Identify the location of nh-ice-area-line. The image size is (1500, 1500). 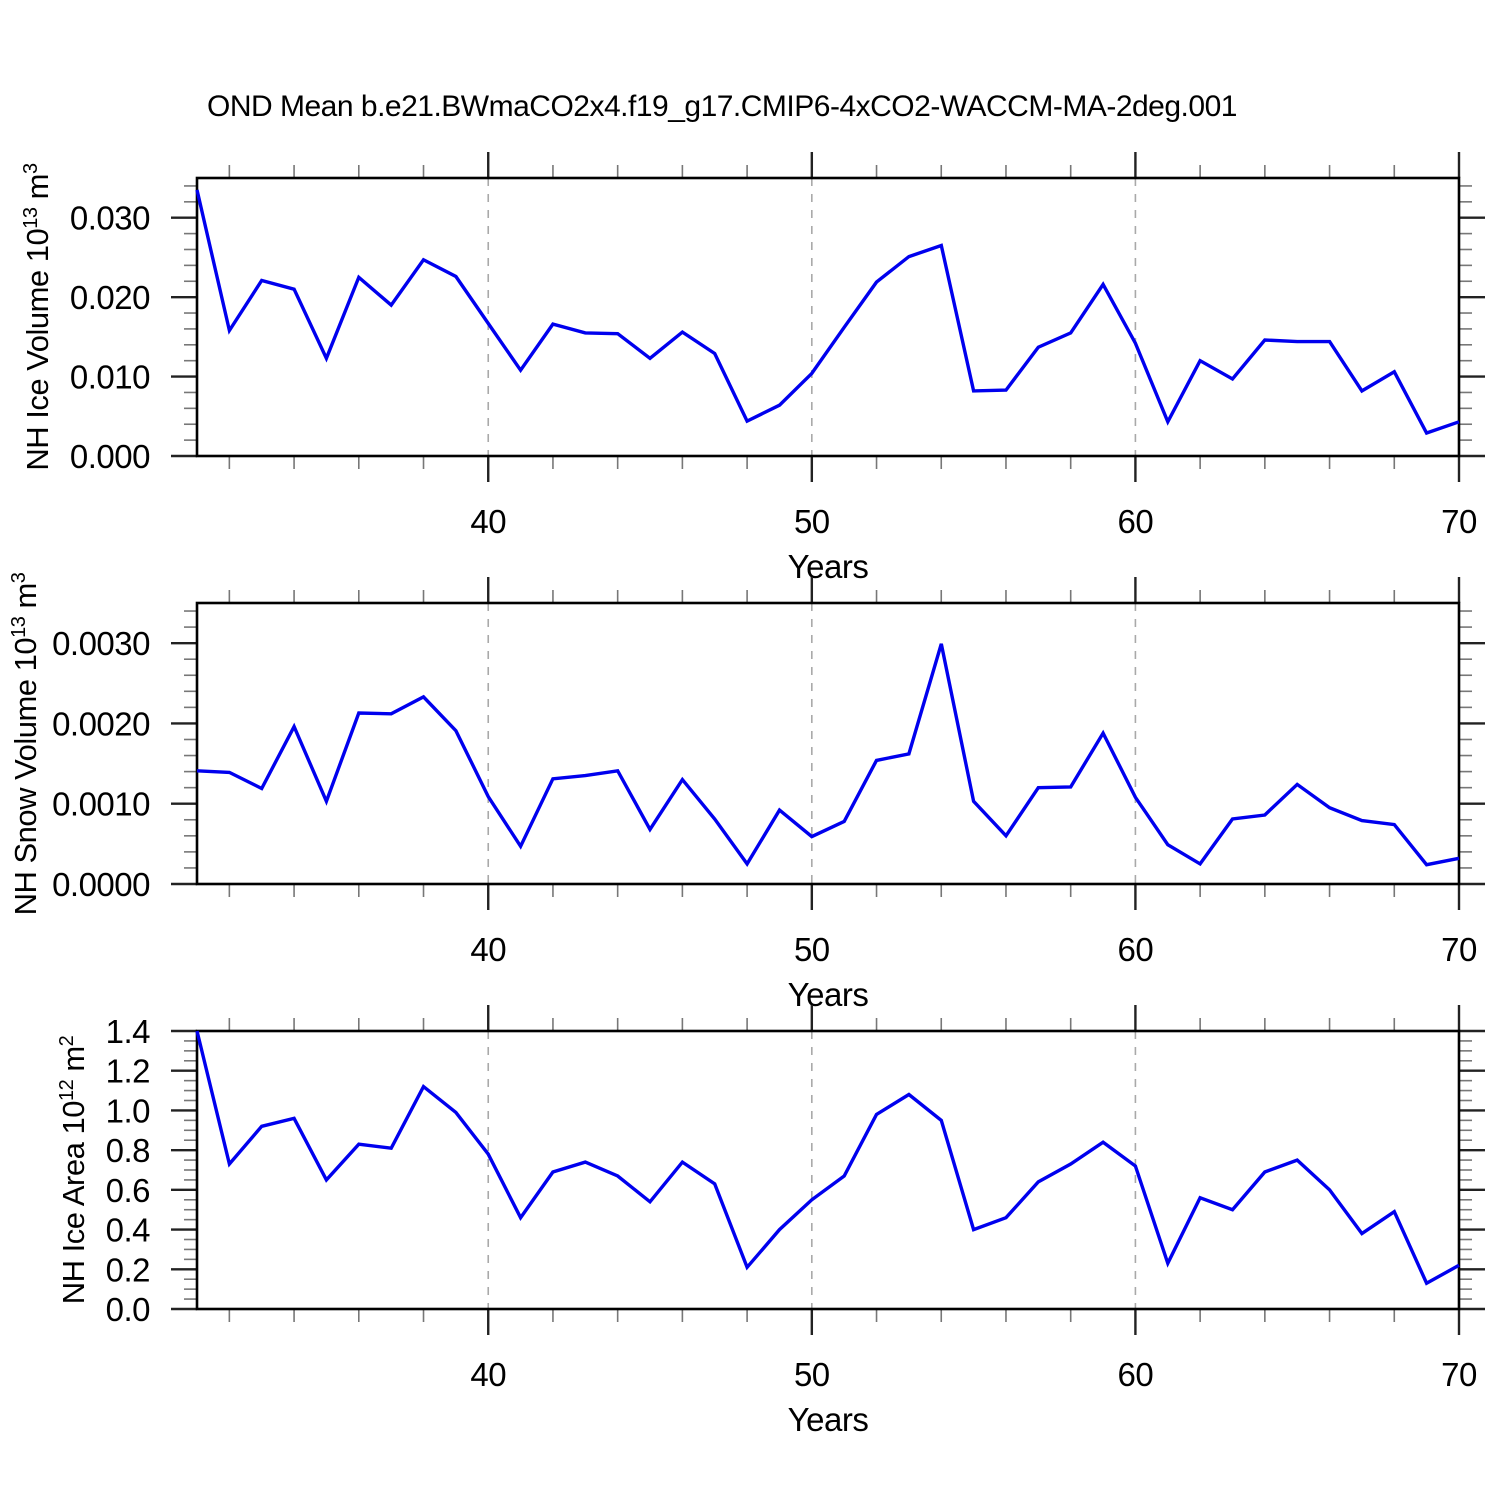
(827, 1158).